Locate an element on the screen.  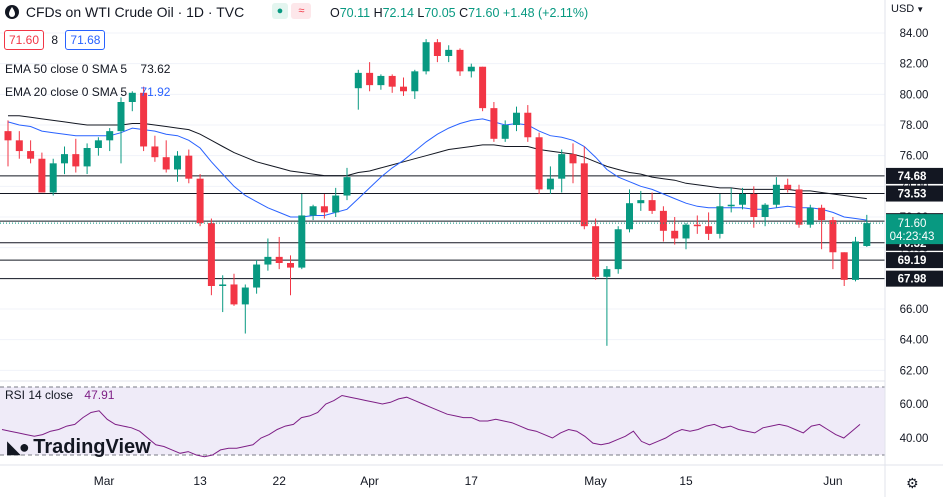
high-value: 72.14 is located at coordinates (398, 13).